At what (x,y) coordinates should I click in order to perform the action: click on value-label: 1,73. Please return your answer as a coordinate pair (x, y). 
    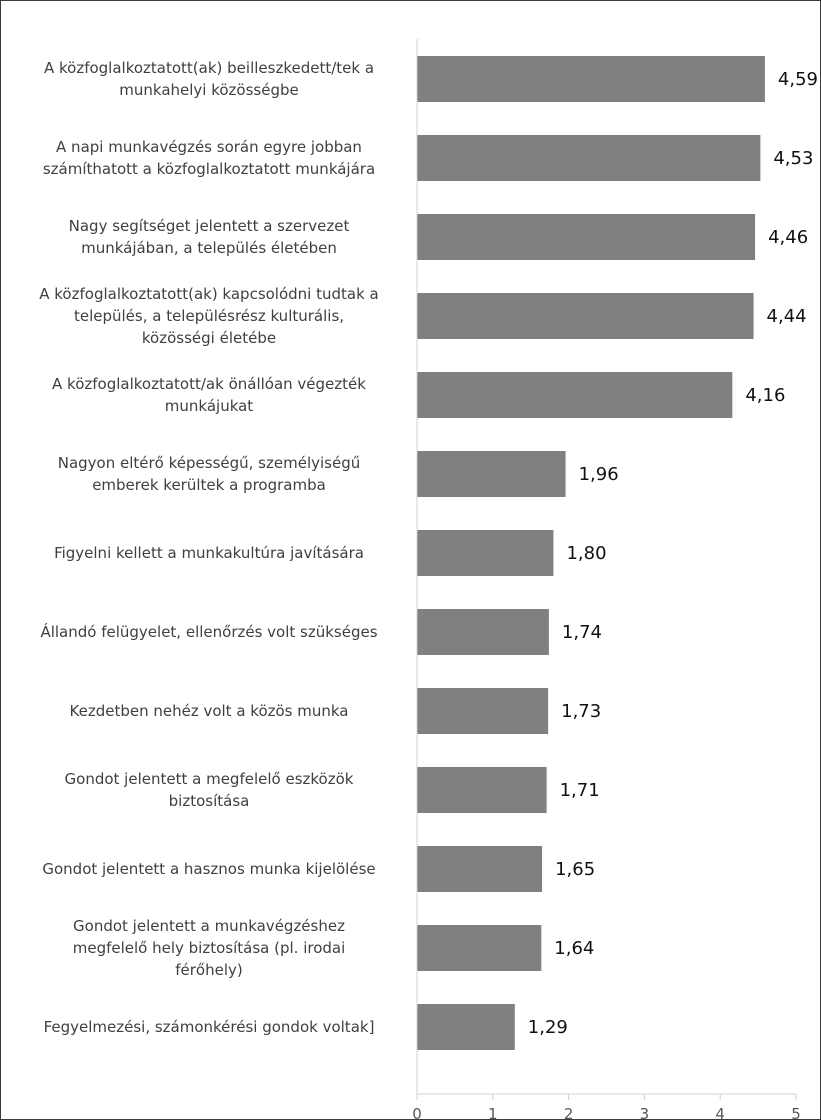
    Looking at the image, I should click on (581, 711).